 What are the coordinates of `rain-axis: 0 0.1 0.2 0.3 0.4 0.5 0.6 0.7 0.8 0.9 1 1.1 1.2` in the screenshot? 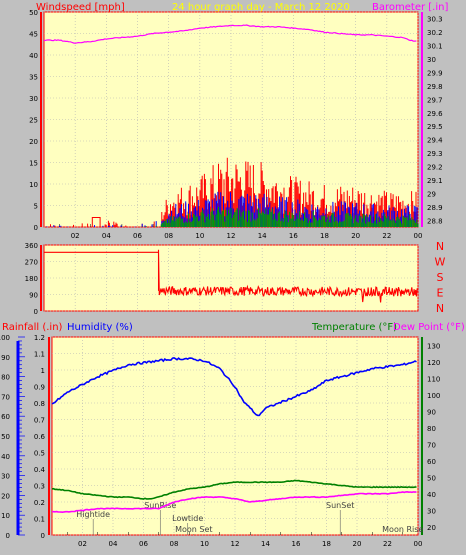 It's located at (42, 437).